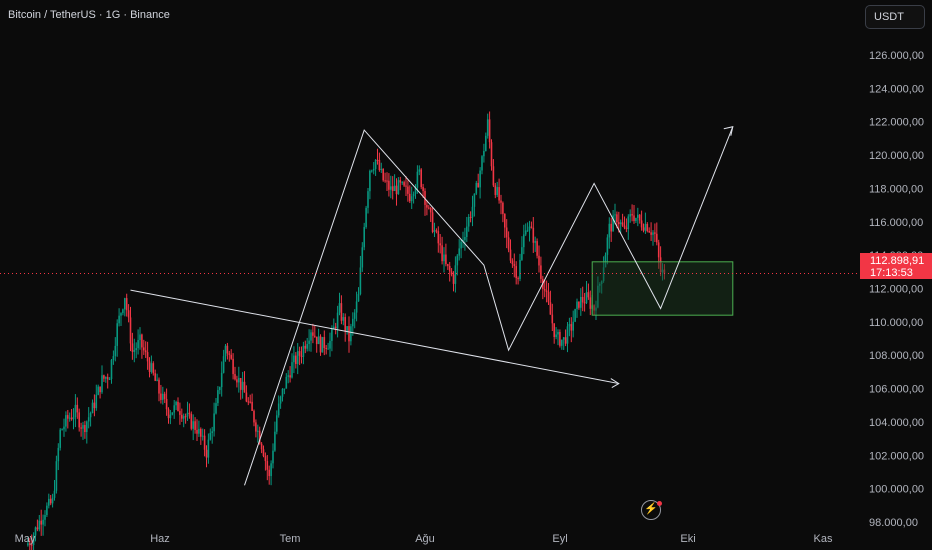  I want to click on y-tick-label: 116.000,00, so click(896, 223).